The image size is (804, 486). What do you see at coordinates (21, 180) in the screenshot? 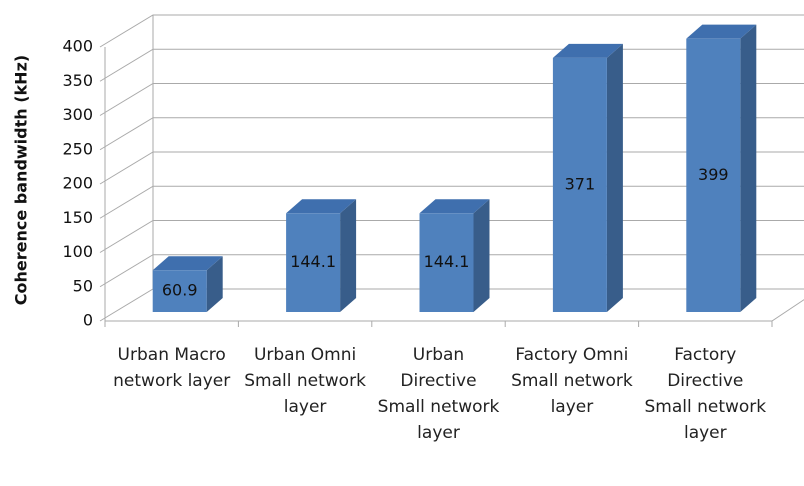
I see `y-axis-title: Coherence bandwidth (kHz)` at bounding box center [21, 180].